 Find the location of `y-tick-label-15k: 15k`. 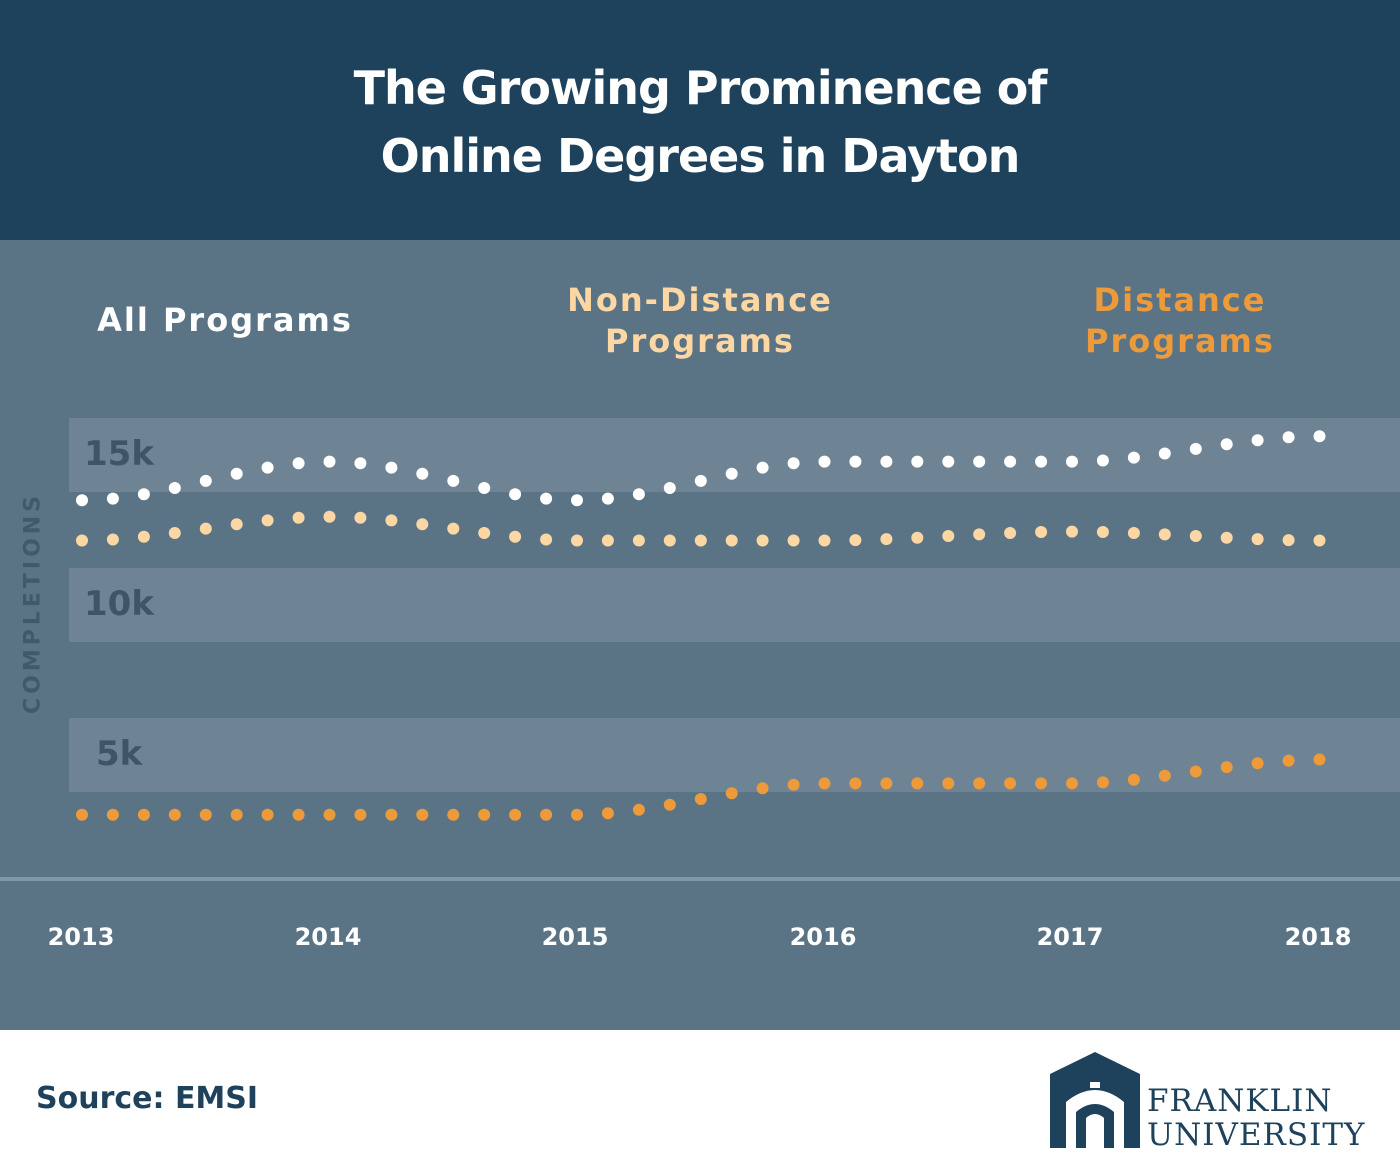

y-tick-label-15k: 15k is located at coordinates (119, 454).